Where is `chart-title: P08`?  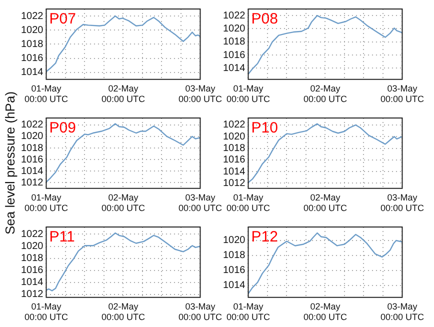
chart-title: P08 is located at coordinates (264, 19).